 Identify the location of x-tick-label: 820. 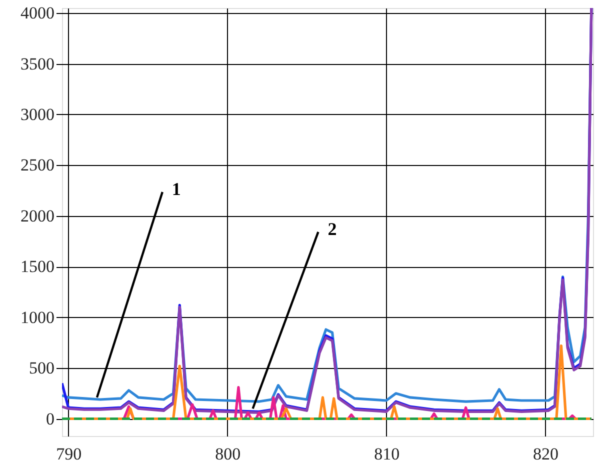
(546, 454).